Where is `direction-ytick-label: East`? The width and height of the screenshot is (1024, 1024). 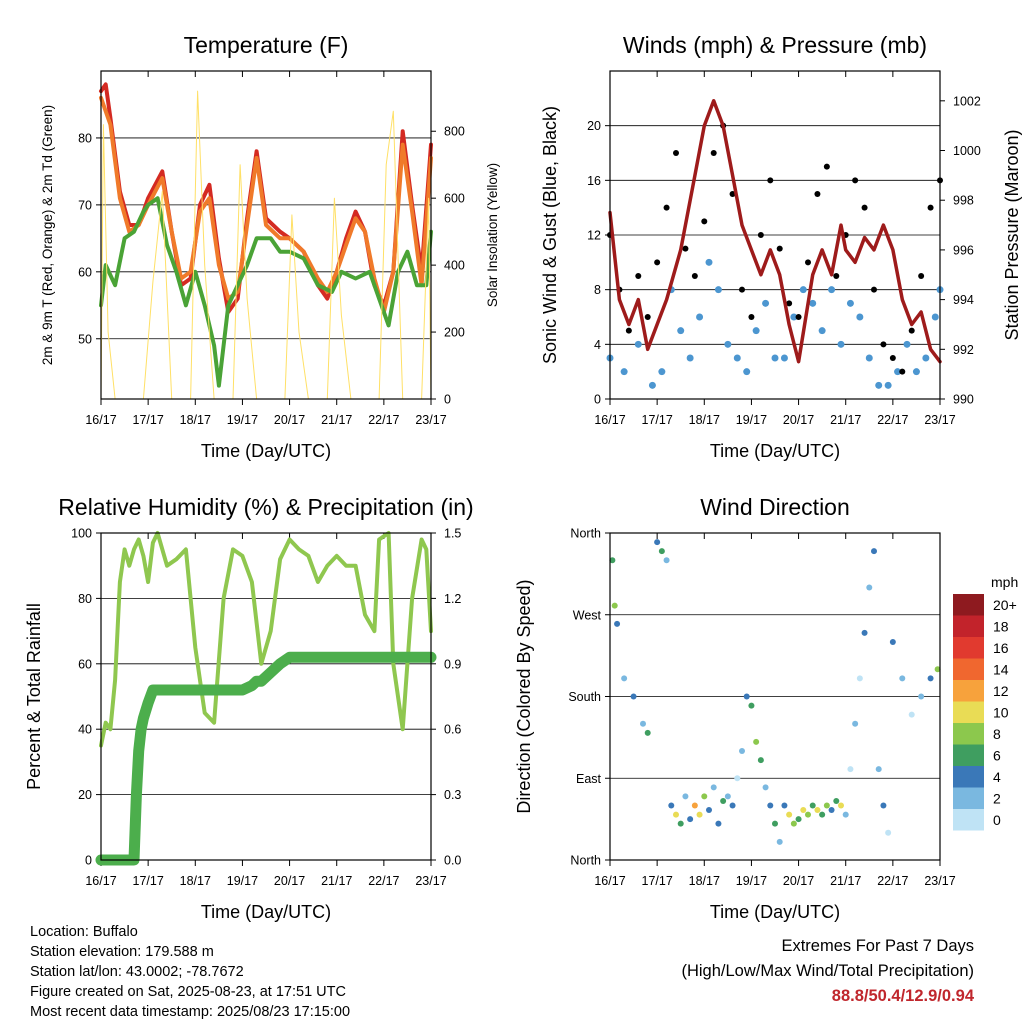
direction-ytick-label: East is located at coordinates (589, 779).